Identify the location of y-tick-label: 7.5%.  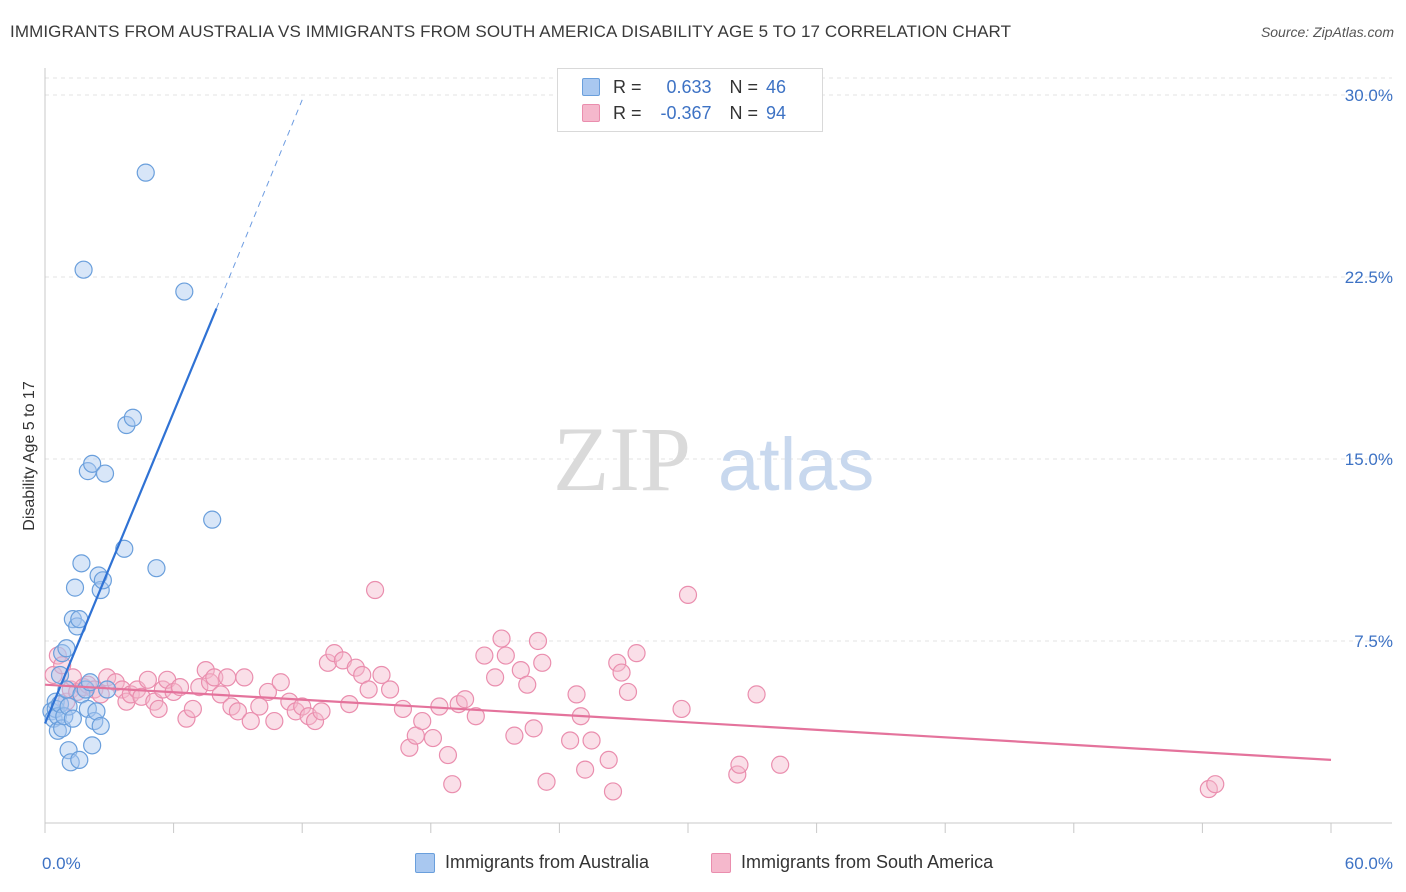
(1373, 641).